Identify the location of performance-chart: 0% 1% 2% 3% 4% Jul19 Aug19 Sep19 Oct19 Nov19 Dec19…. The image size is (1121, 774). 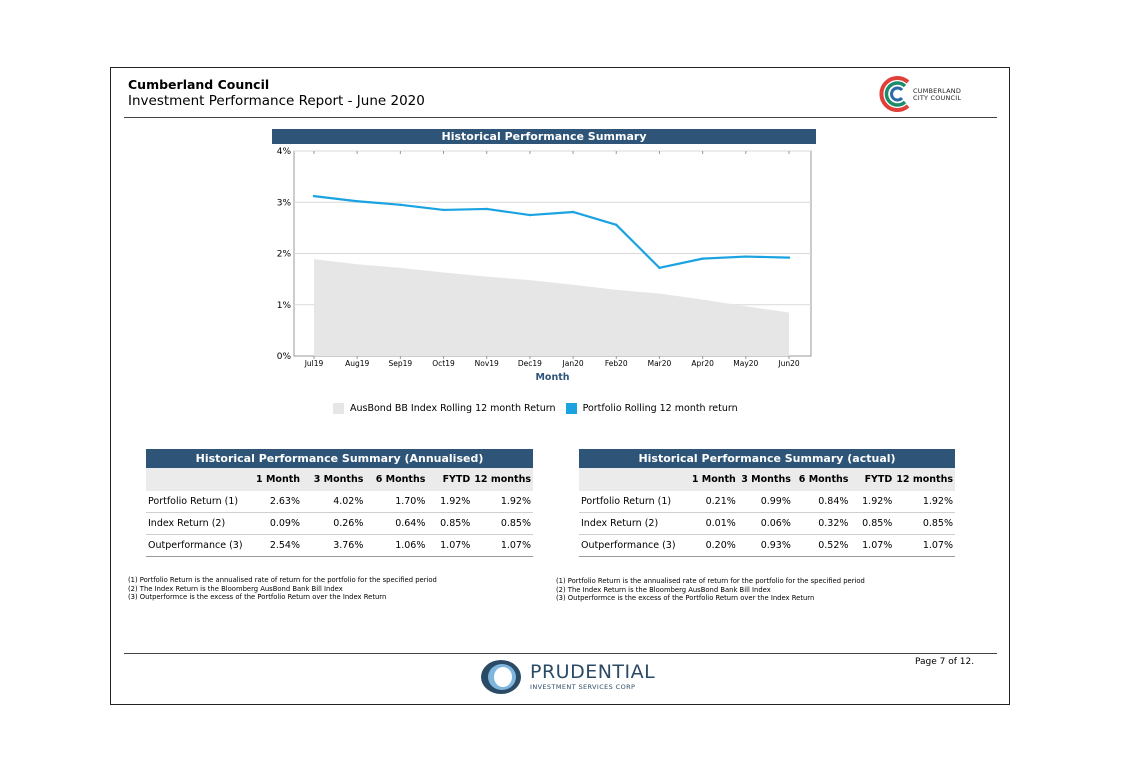
(544, 265).